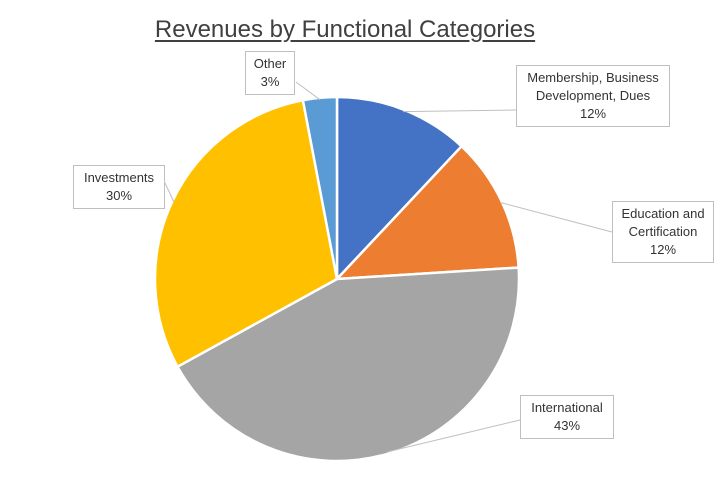 The image size is (728, 485). I want to click on leader-line-investments, so click(169, 192).